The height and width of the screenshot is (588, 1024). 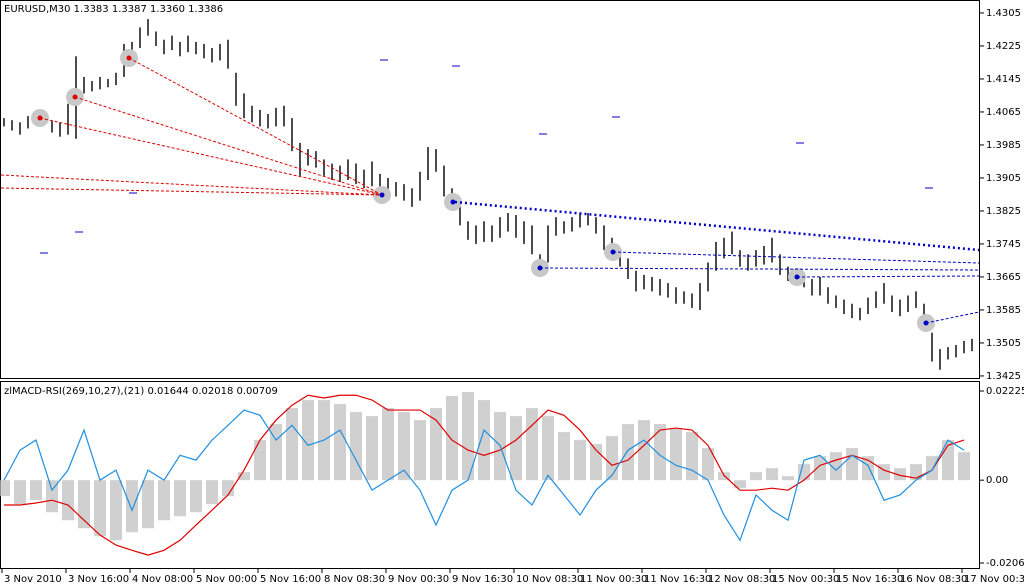 What do you see at coordinates (1003, 376) in the screenshot?
I see `y-tick-label: 1.3425` at bounding box center [1003, 376].